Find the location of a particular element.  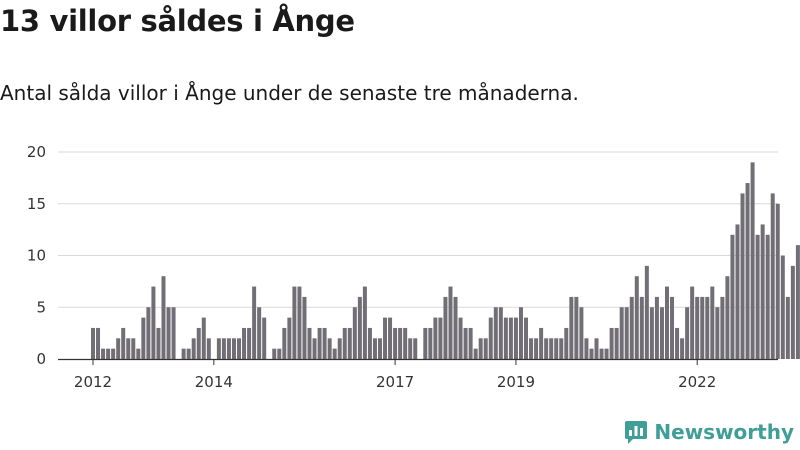

y-tick-label: 10 is located at coordinates (36, 256).